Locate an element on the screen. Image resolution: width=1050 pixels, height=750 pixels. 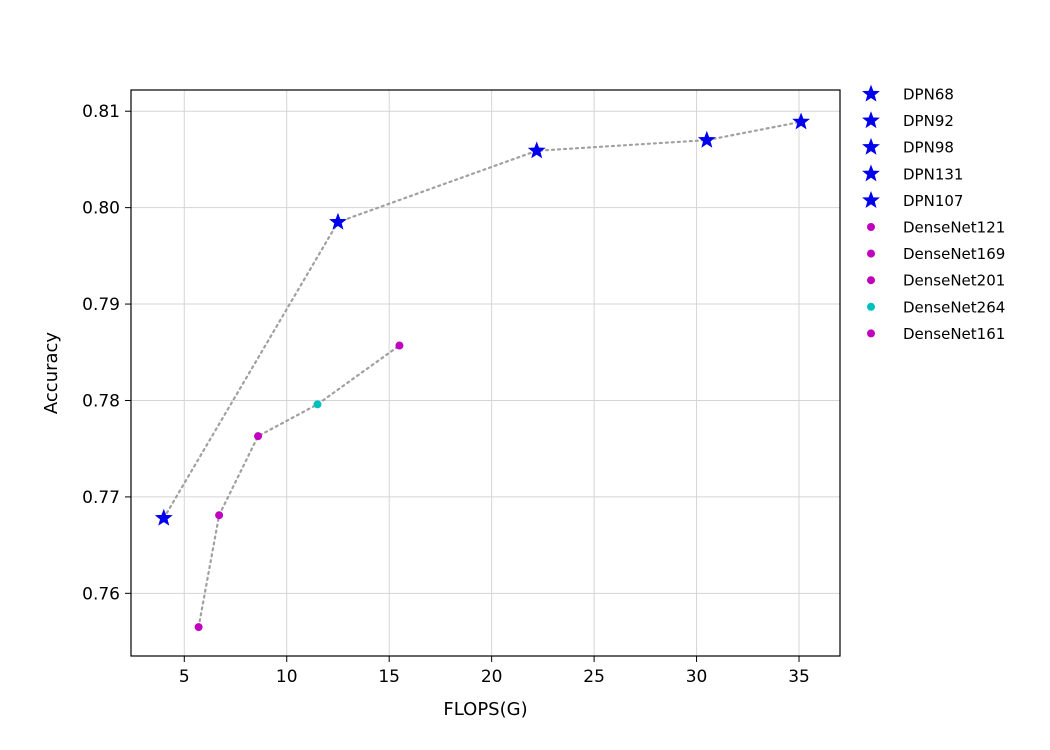
x-tick-label: 10 is located at coordinates (287, 677).